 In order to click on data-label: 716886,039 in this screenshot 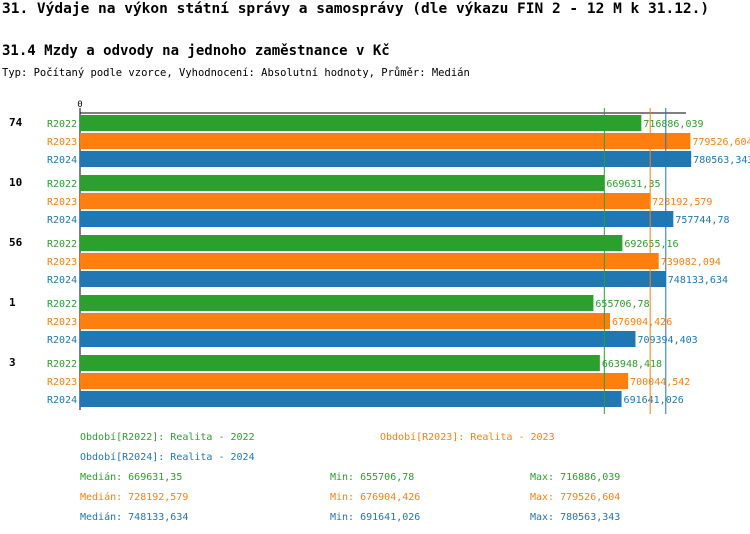, I will do `click(673, 124)`.